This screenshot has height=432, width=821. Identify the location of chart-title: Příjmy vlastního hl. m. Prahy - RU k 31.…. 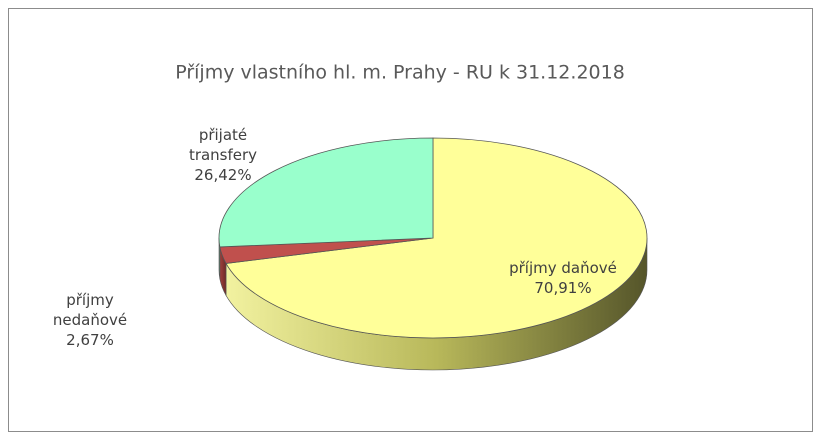
(400, 73).